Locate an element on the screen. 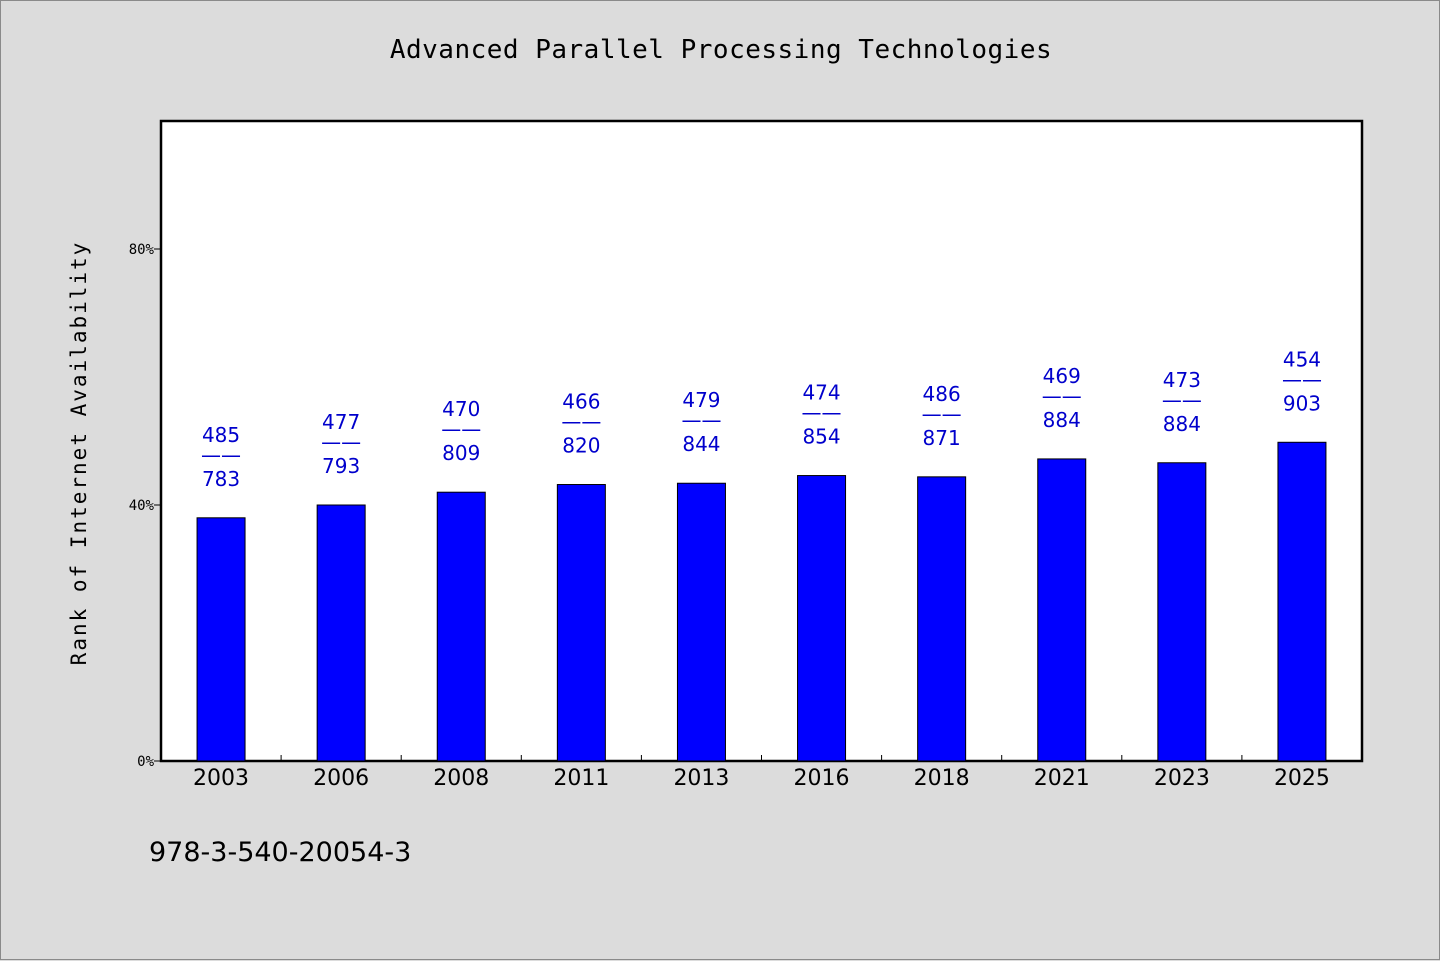  x-tick-label: 2025 is located at coordinates (1302, 778).